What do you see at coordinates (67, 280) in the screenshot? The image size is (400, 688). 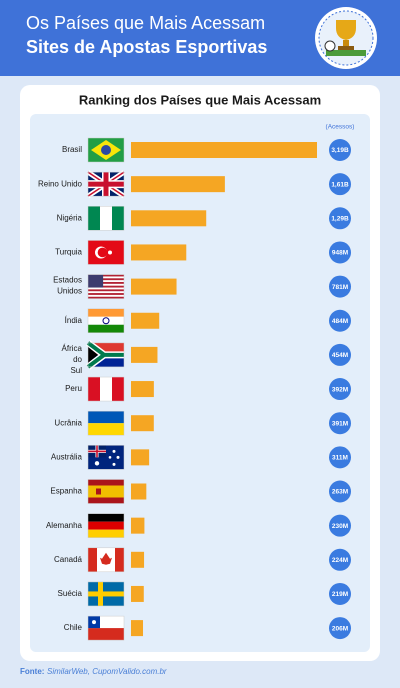 I see `category-label-line: Estados` at bounding box center [67, 280].